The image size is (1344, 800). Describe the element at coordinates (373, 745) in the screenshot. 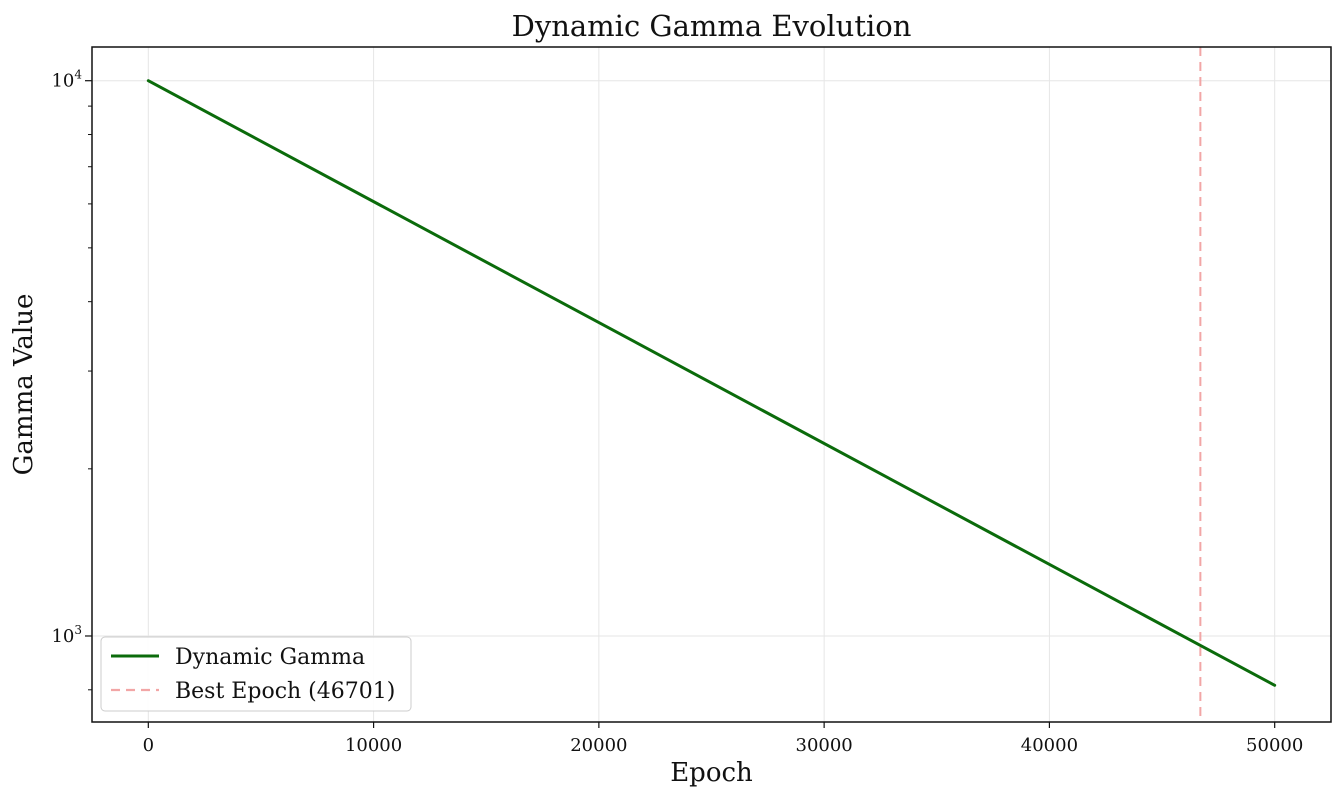

I see `x-tick-label-1: 10000` at that location.